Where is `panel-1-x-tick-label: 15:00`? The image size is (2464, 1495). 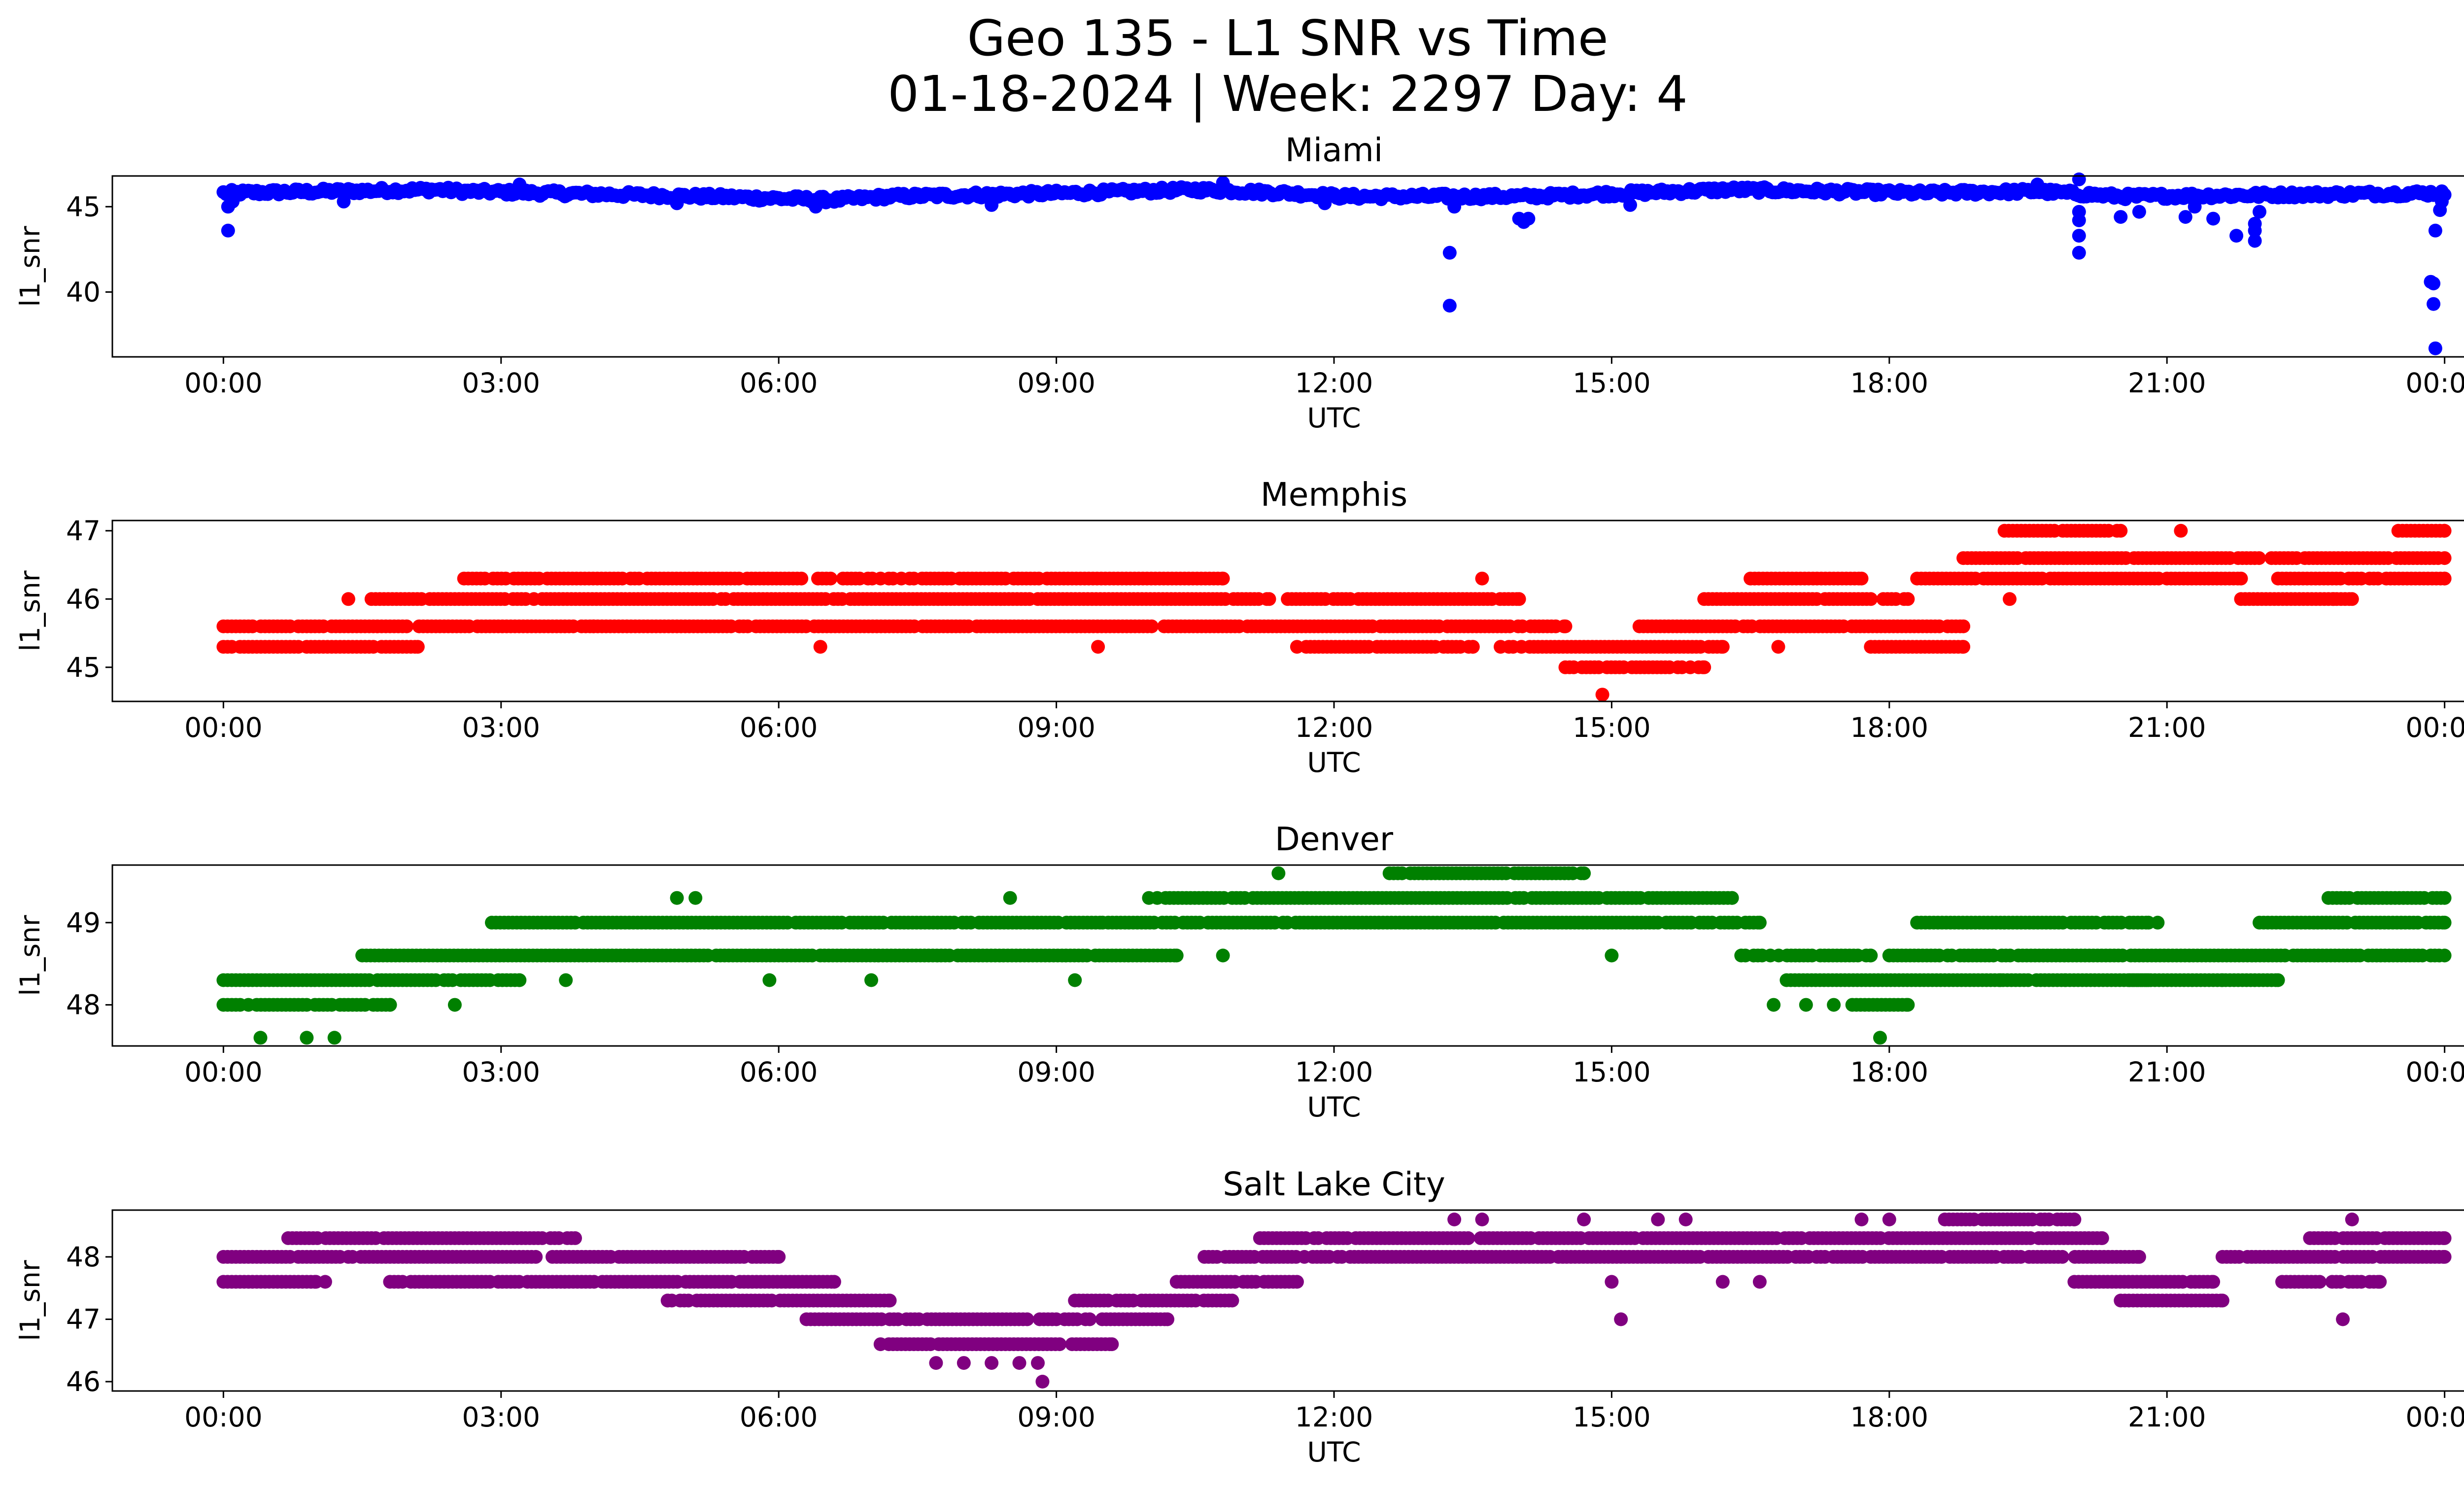 panel-1-x-tick-label: 15:00 is located at coordinates (1612, 727).